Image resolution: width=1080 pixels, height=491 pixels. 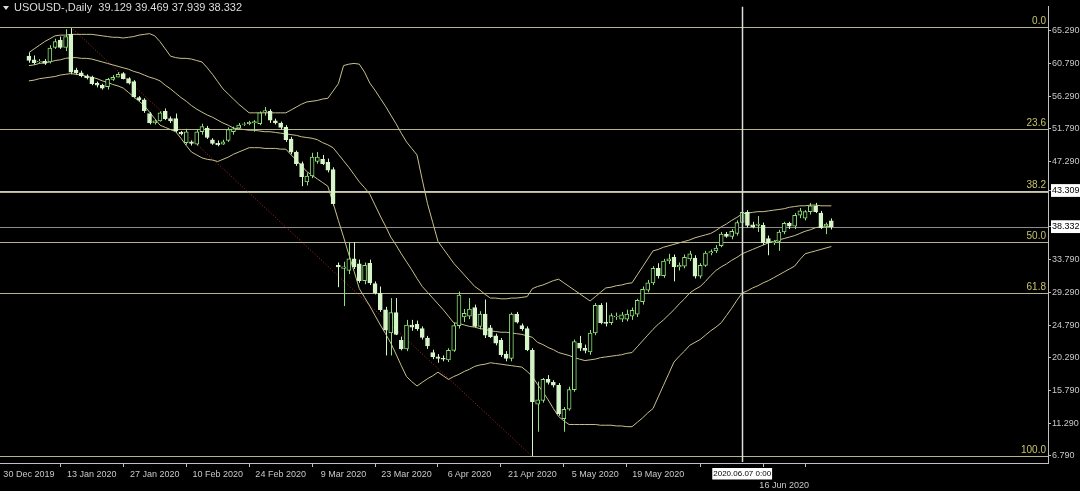 I want to click on annotation: 61.8, so click(x=1036, y=286).